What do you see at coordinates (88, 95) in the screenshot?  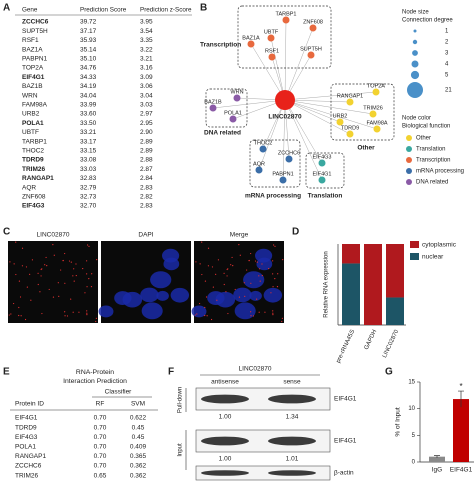 I see `table-cell: 34.04` at bounding box center [88, 95].